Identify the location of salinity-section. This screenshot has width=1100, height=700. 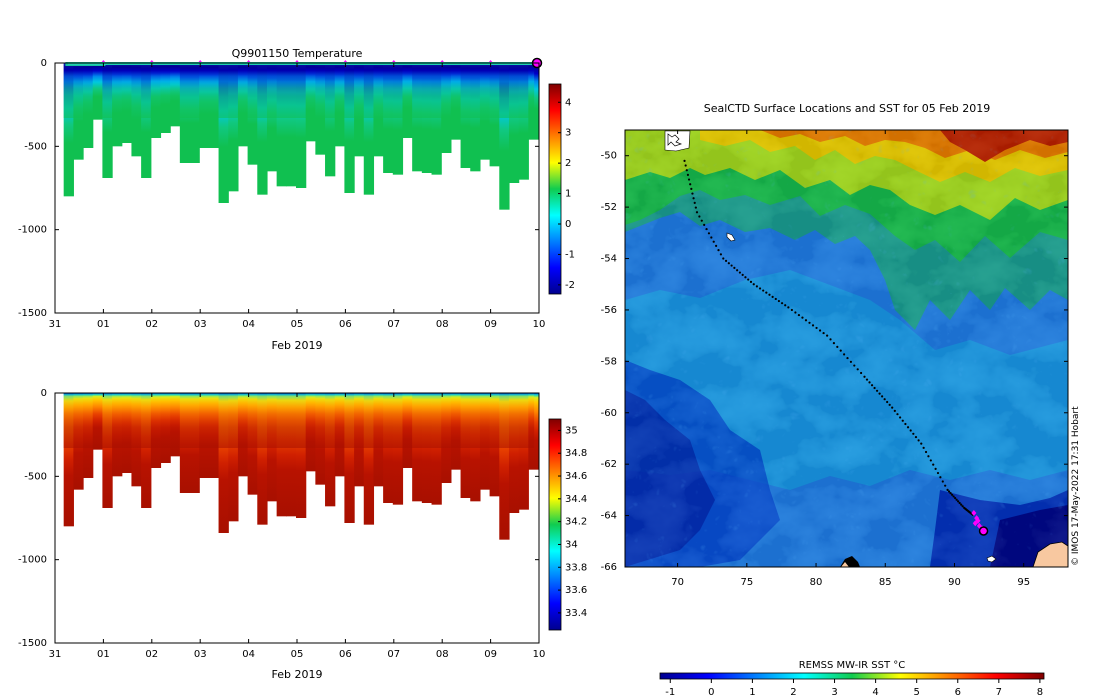
(301, 466).